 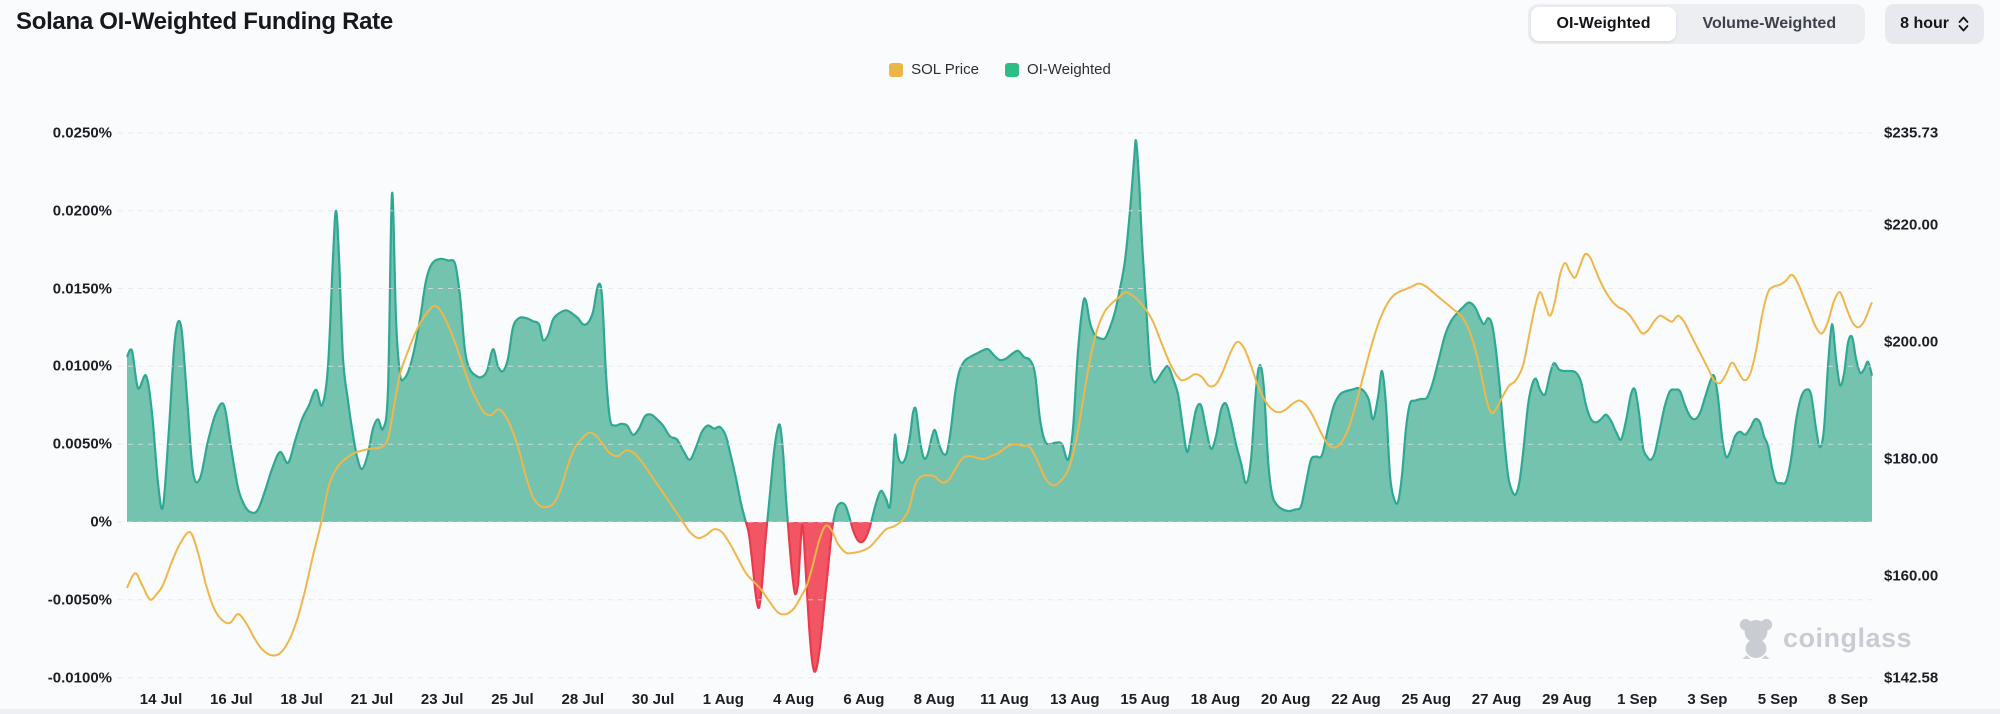 I want to click on right-axis-tick: $180.00, so click(x=1911, y=459).